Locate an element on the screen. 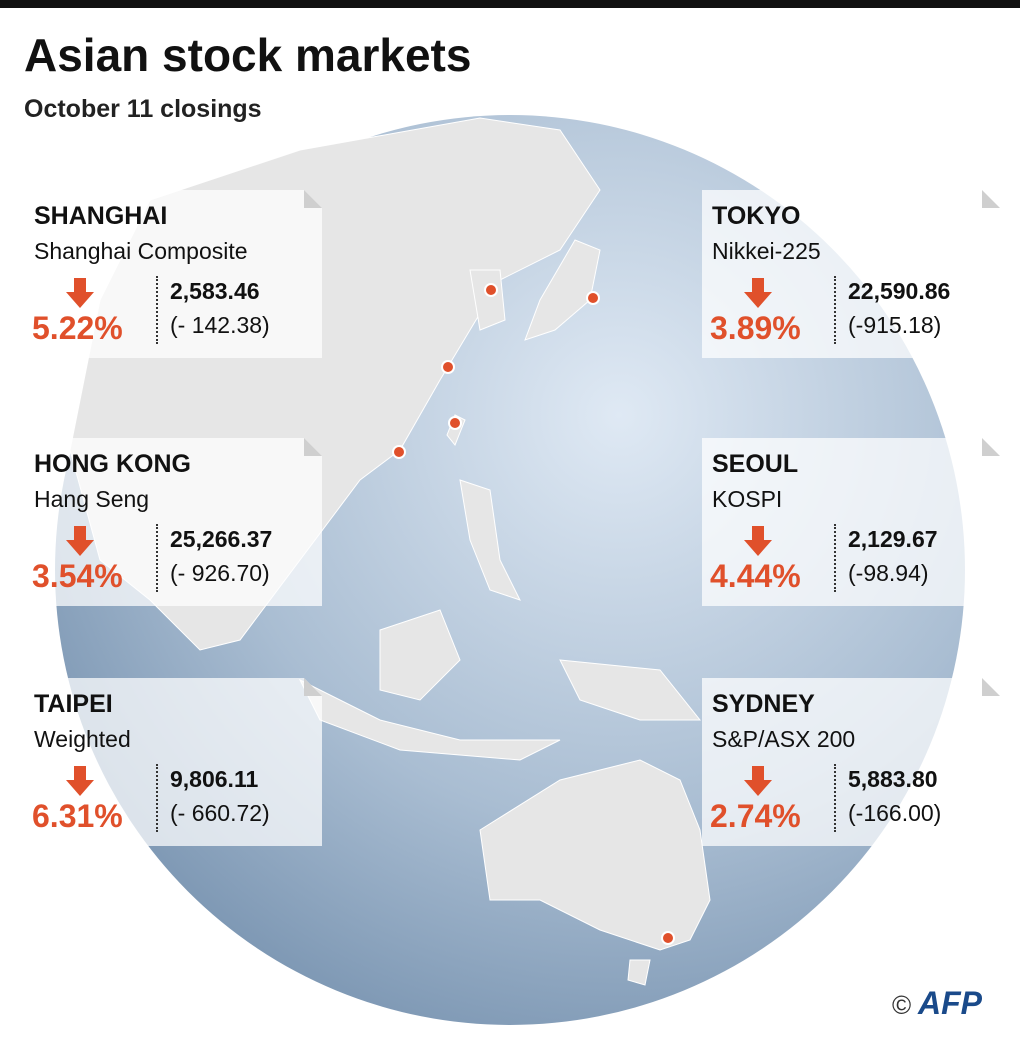 Image resolution: width=1020 pixels, height=1040 pixels. city-name: TOKYO is located at coordinates (756, 216).